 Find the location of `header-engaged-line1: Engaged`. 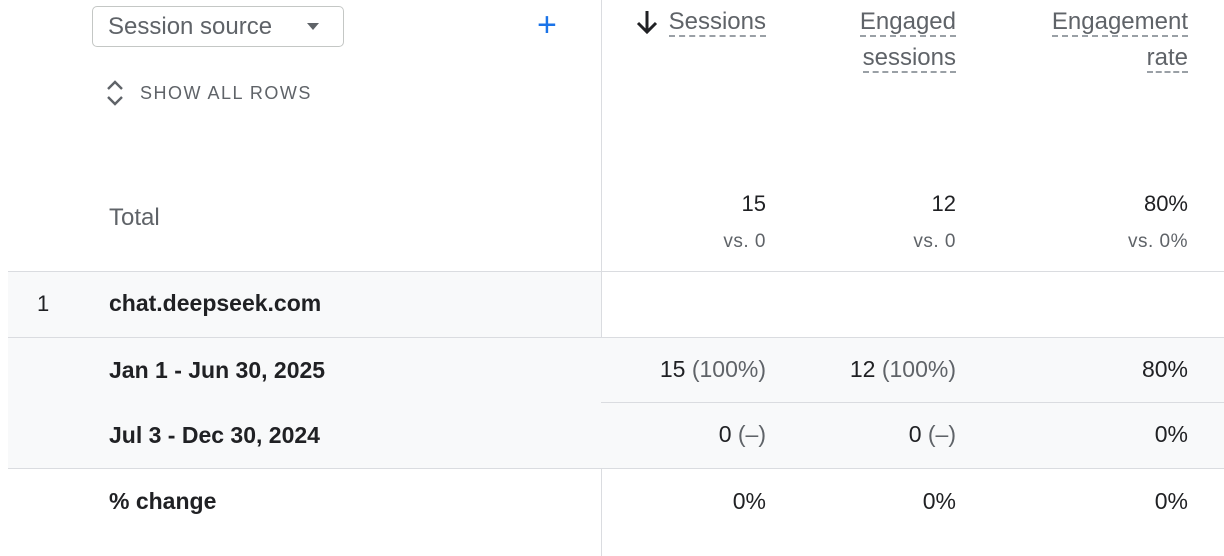

header-engaged-line1: Engaged is located at coordinates (907, 22).